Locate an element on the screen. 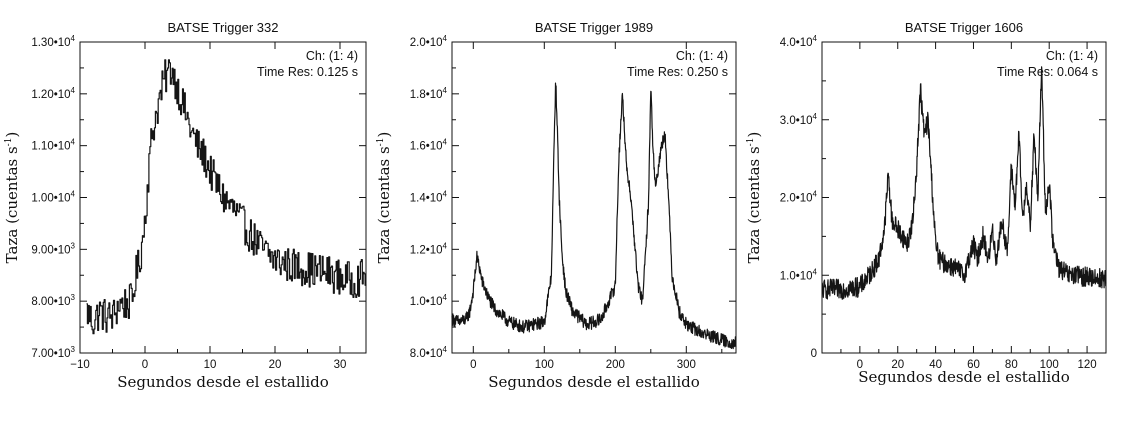  y-tick-label: 9.00•103 is located at coordinates (53, 248).